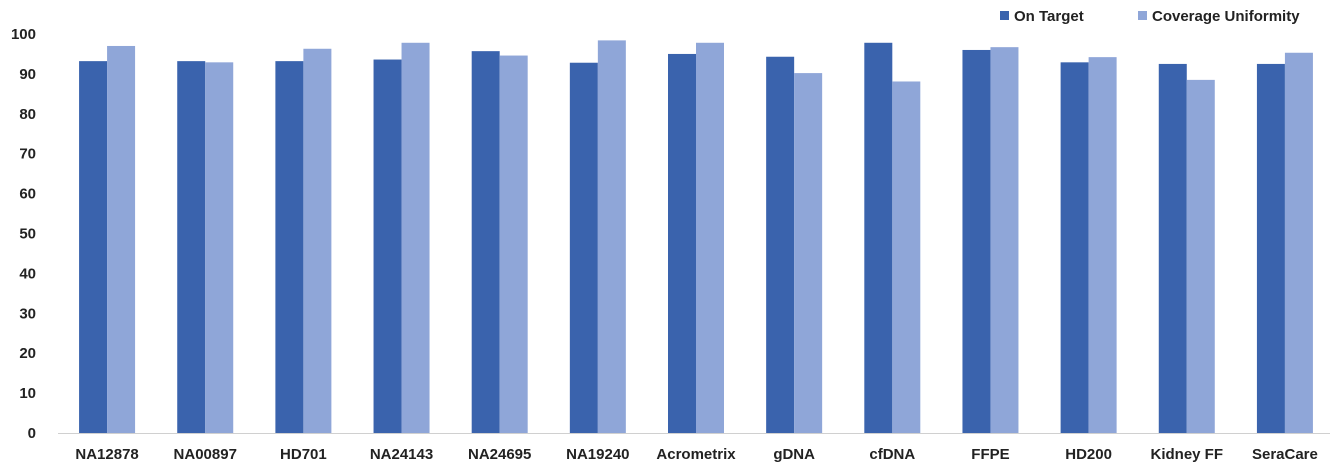  Describe the element at coordinates (32, 433) in the screenshot. I see `y-tick-label: 0` at that location.